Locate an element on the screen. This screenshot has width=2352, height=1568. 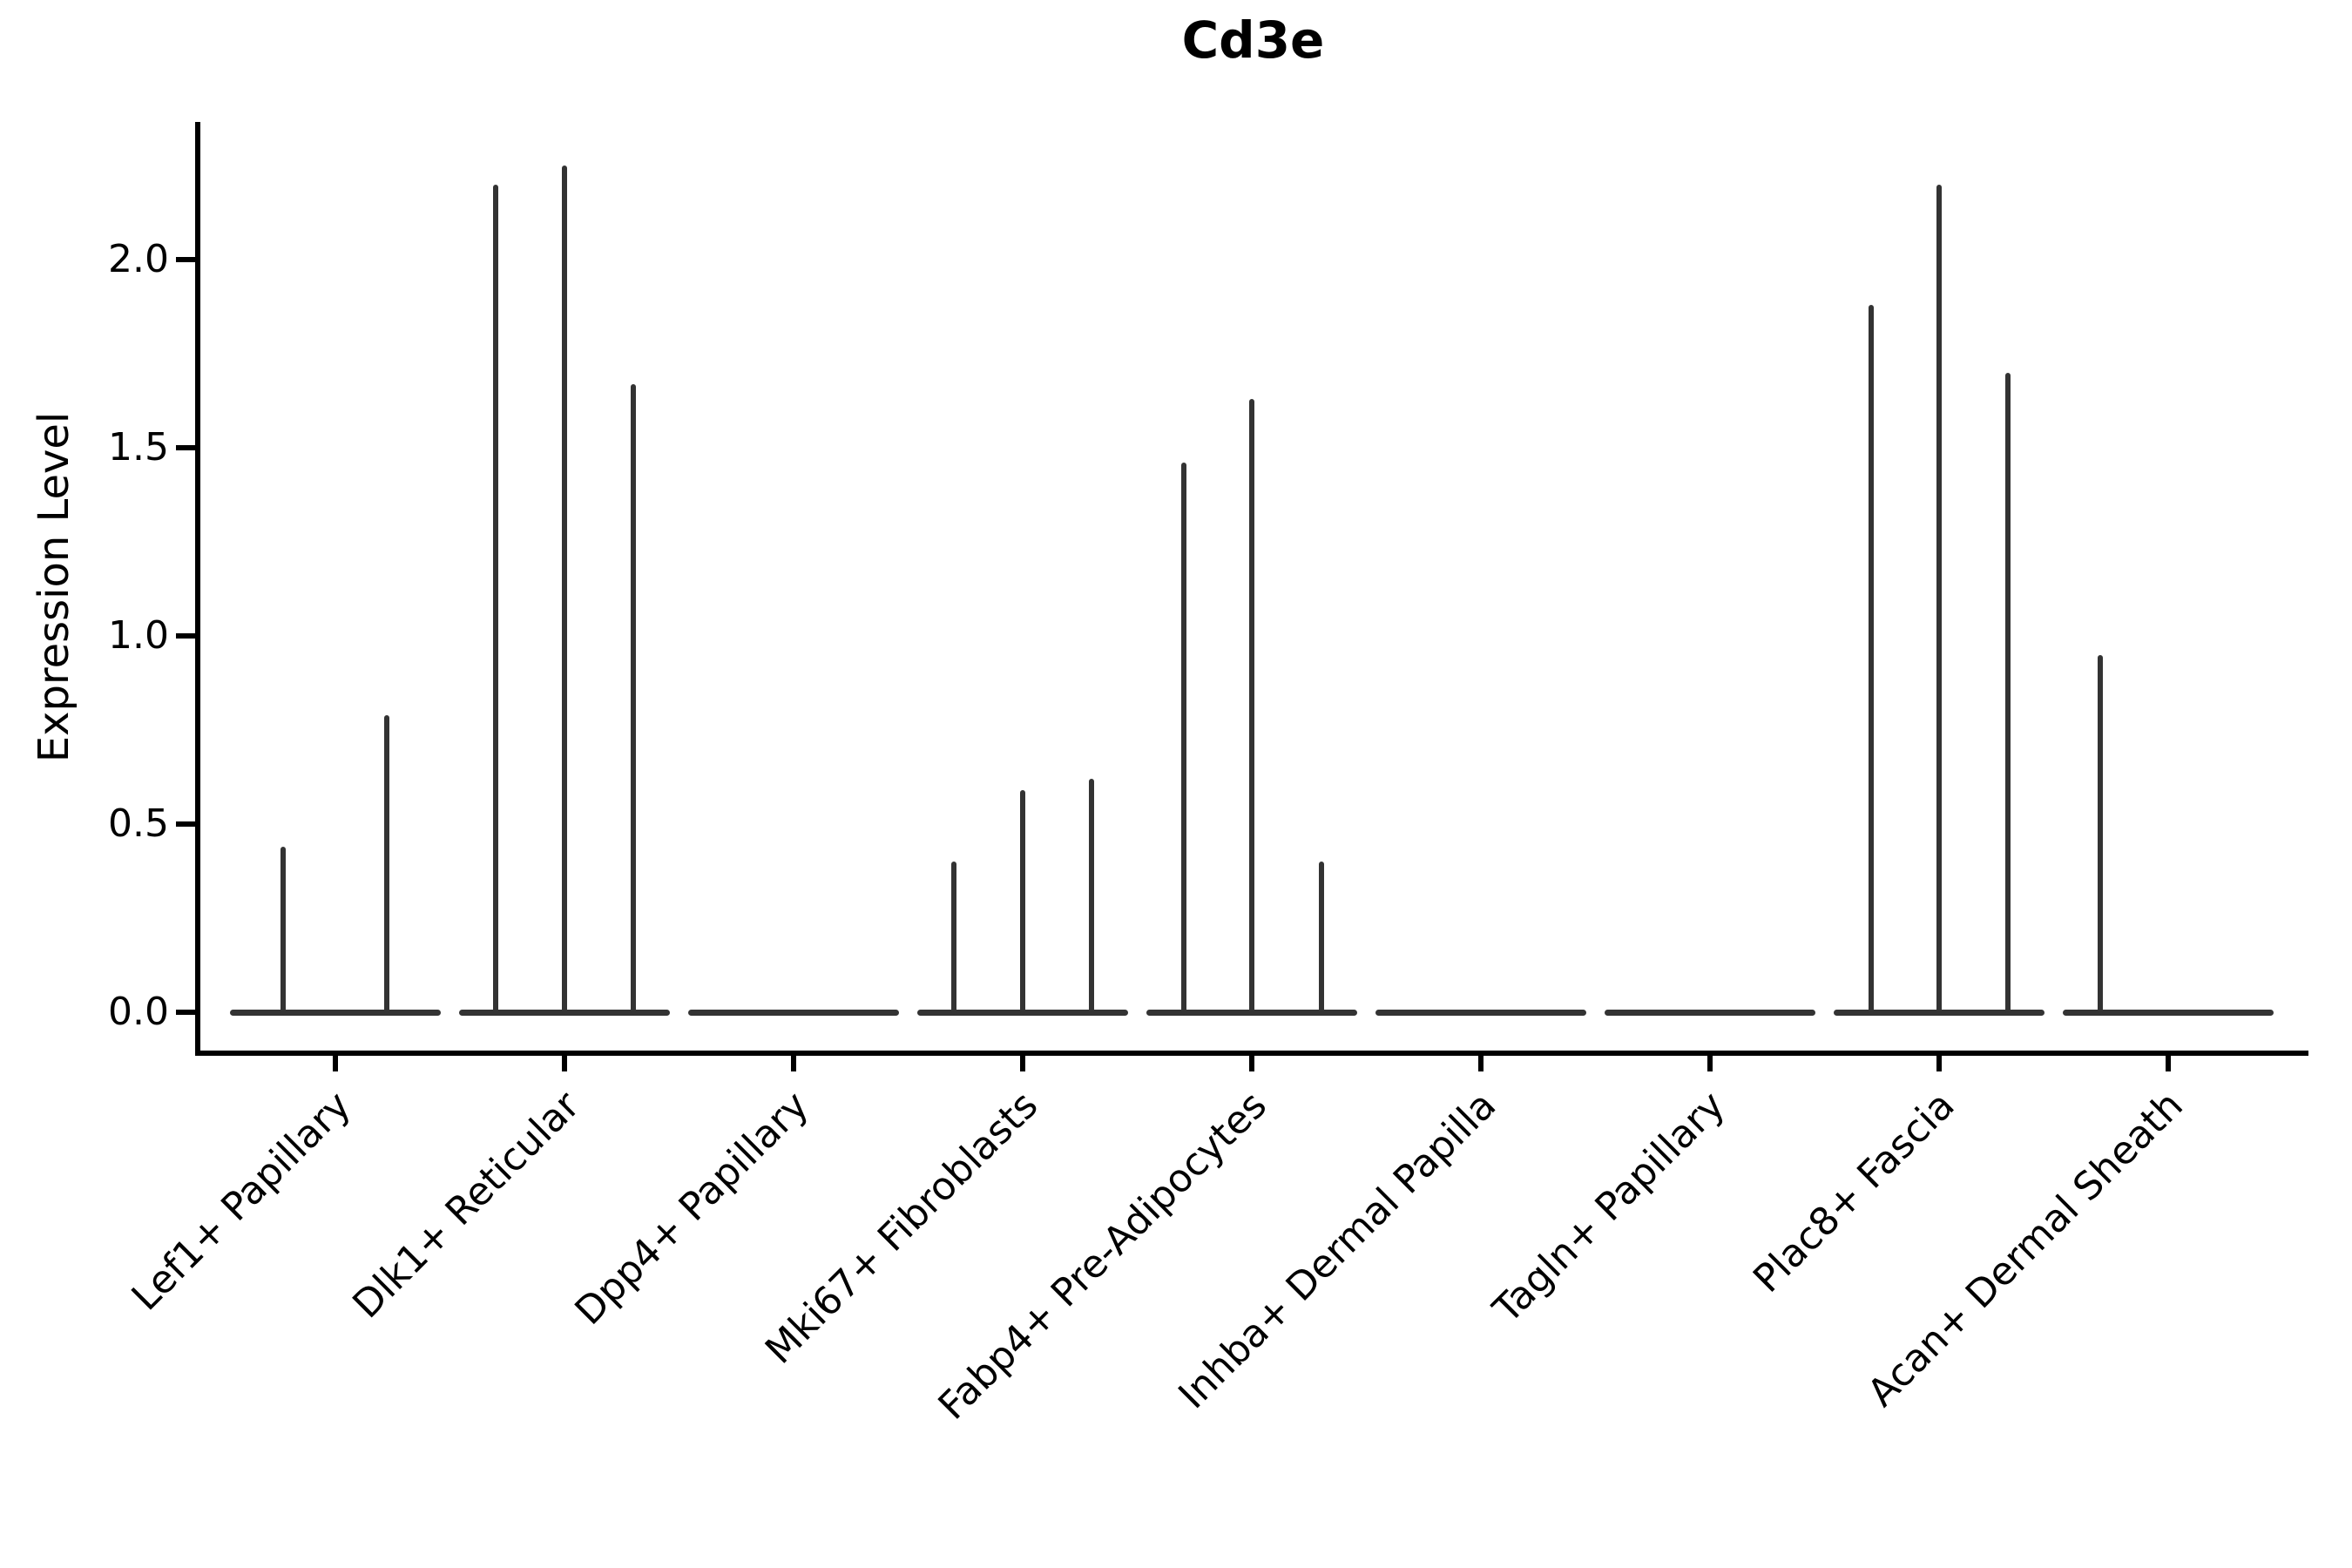
y-tick-label: 2.0 is located at coordinates (138, 259).